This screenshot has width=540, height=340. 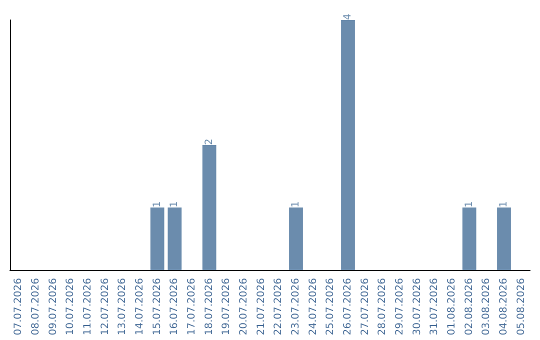 I want to click on x-tick-label: 24.07.2026, so click(x=313, y=307).